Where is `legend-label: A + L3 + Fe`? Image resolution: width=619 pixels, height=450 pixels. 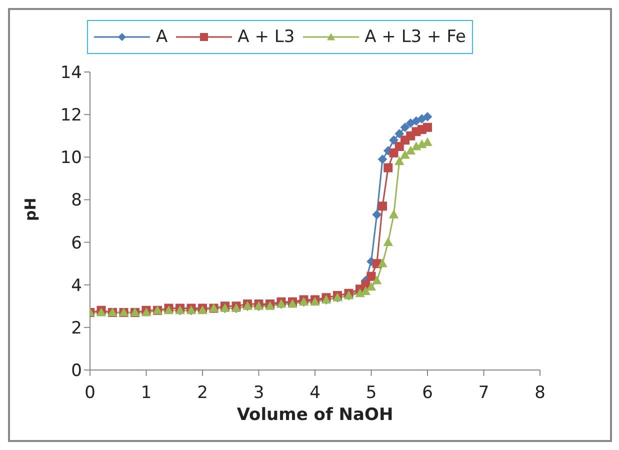
legend-label: A + L3 + Fe is located at coordinates (415, 37).